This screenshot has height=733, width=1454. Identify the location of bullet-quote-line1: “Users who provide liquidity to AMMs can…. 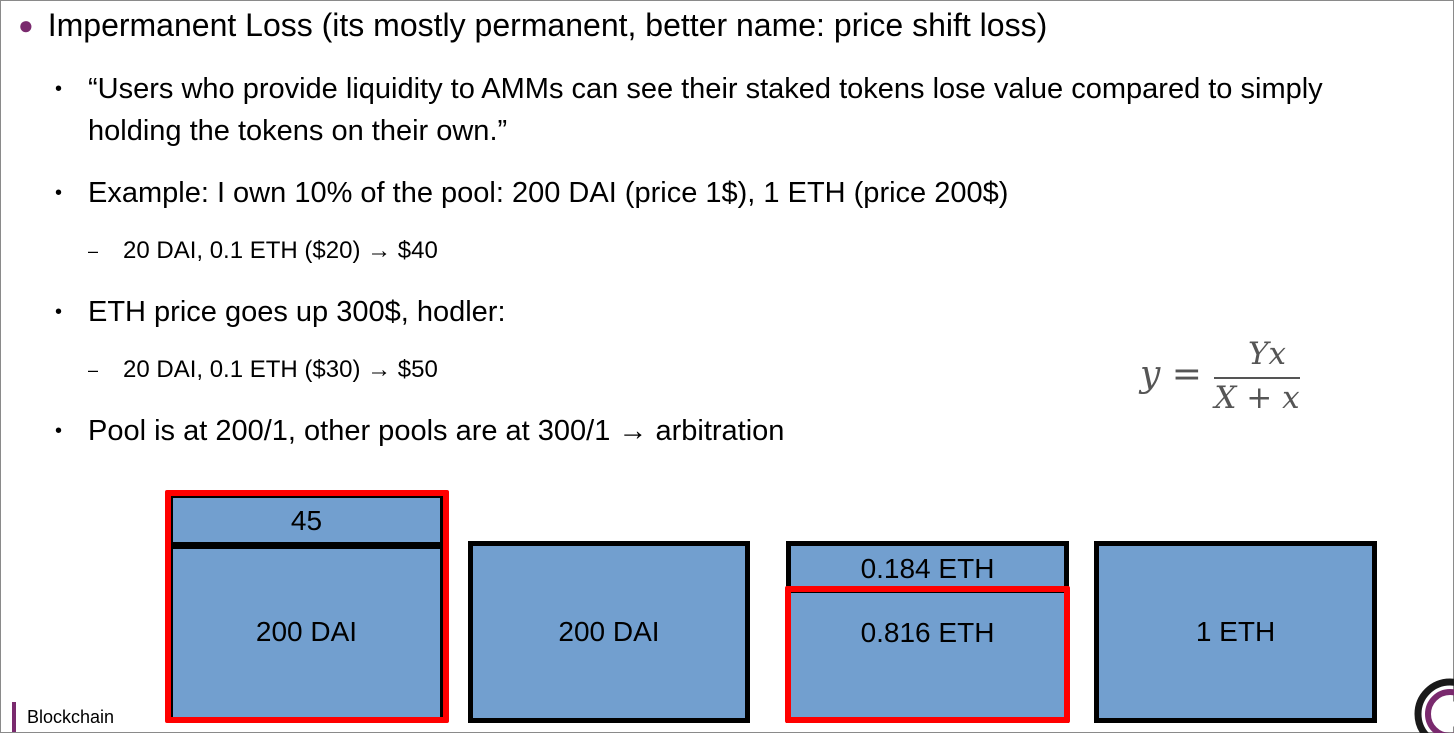
(705, 89).